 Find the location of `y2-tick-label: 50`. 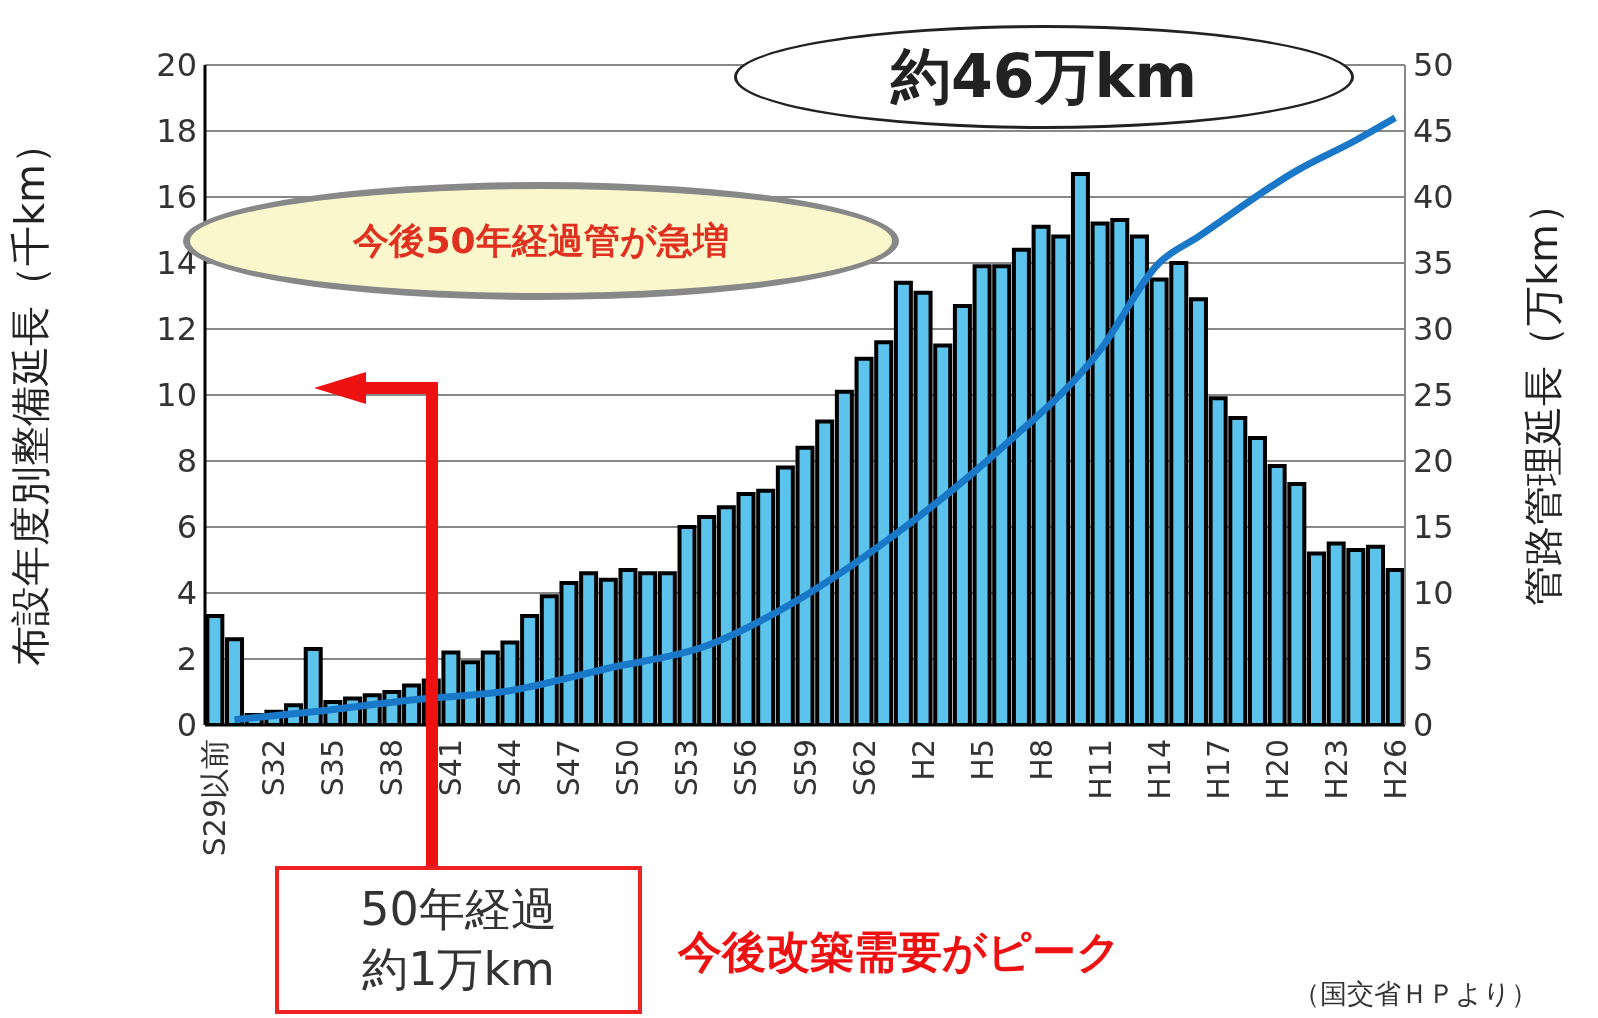

y2-tick-label: 50 is located at coordinates (1433, 65).